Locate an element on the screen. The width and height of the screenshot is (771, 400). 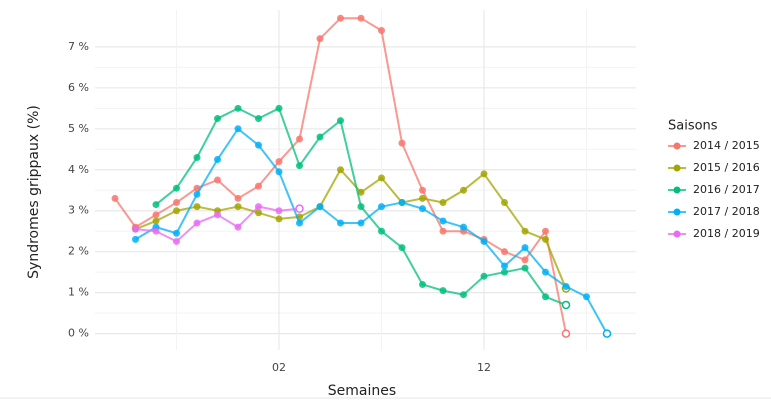
y-tick-label: 2 % is located at coordinates (78, 251).